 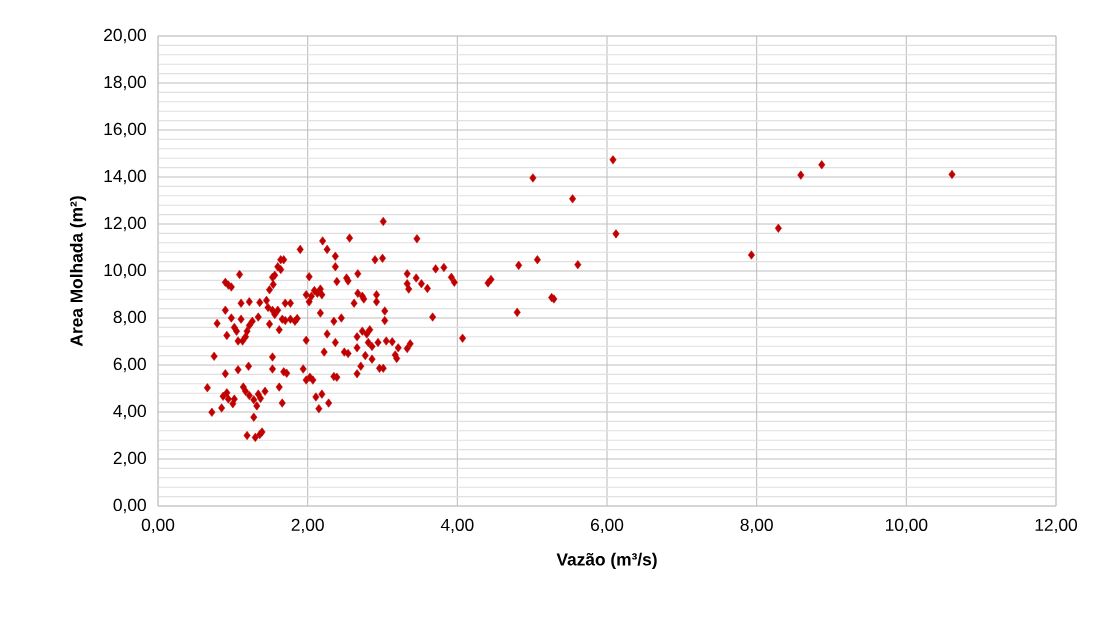 I want to click on y-tick-label: 2,00, so click(x=129, y=459).